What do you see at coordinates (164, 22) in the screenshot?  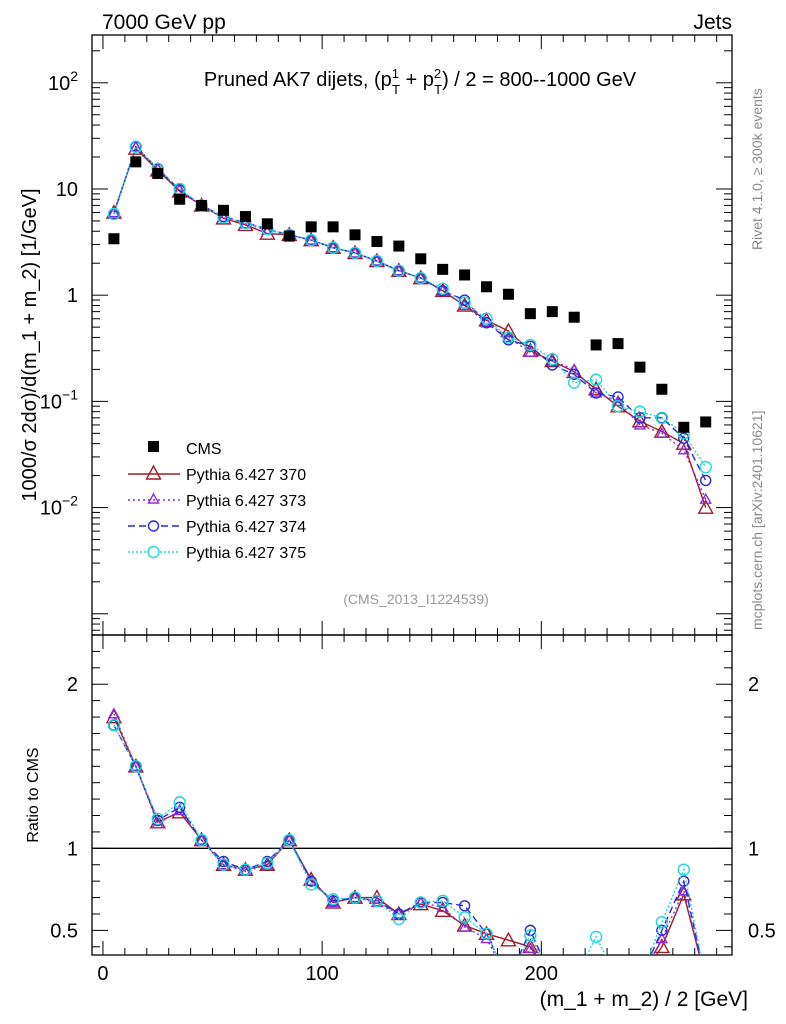 I see `header-left: 7000 GeV pp` at bounding box center [164, 22].